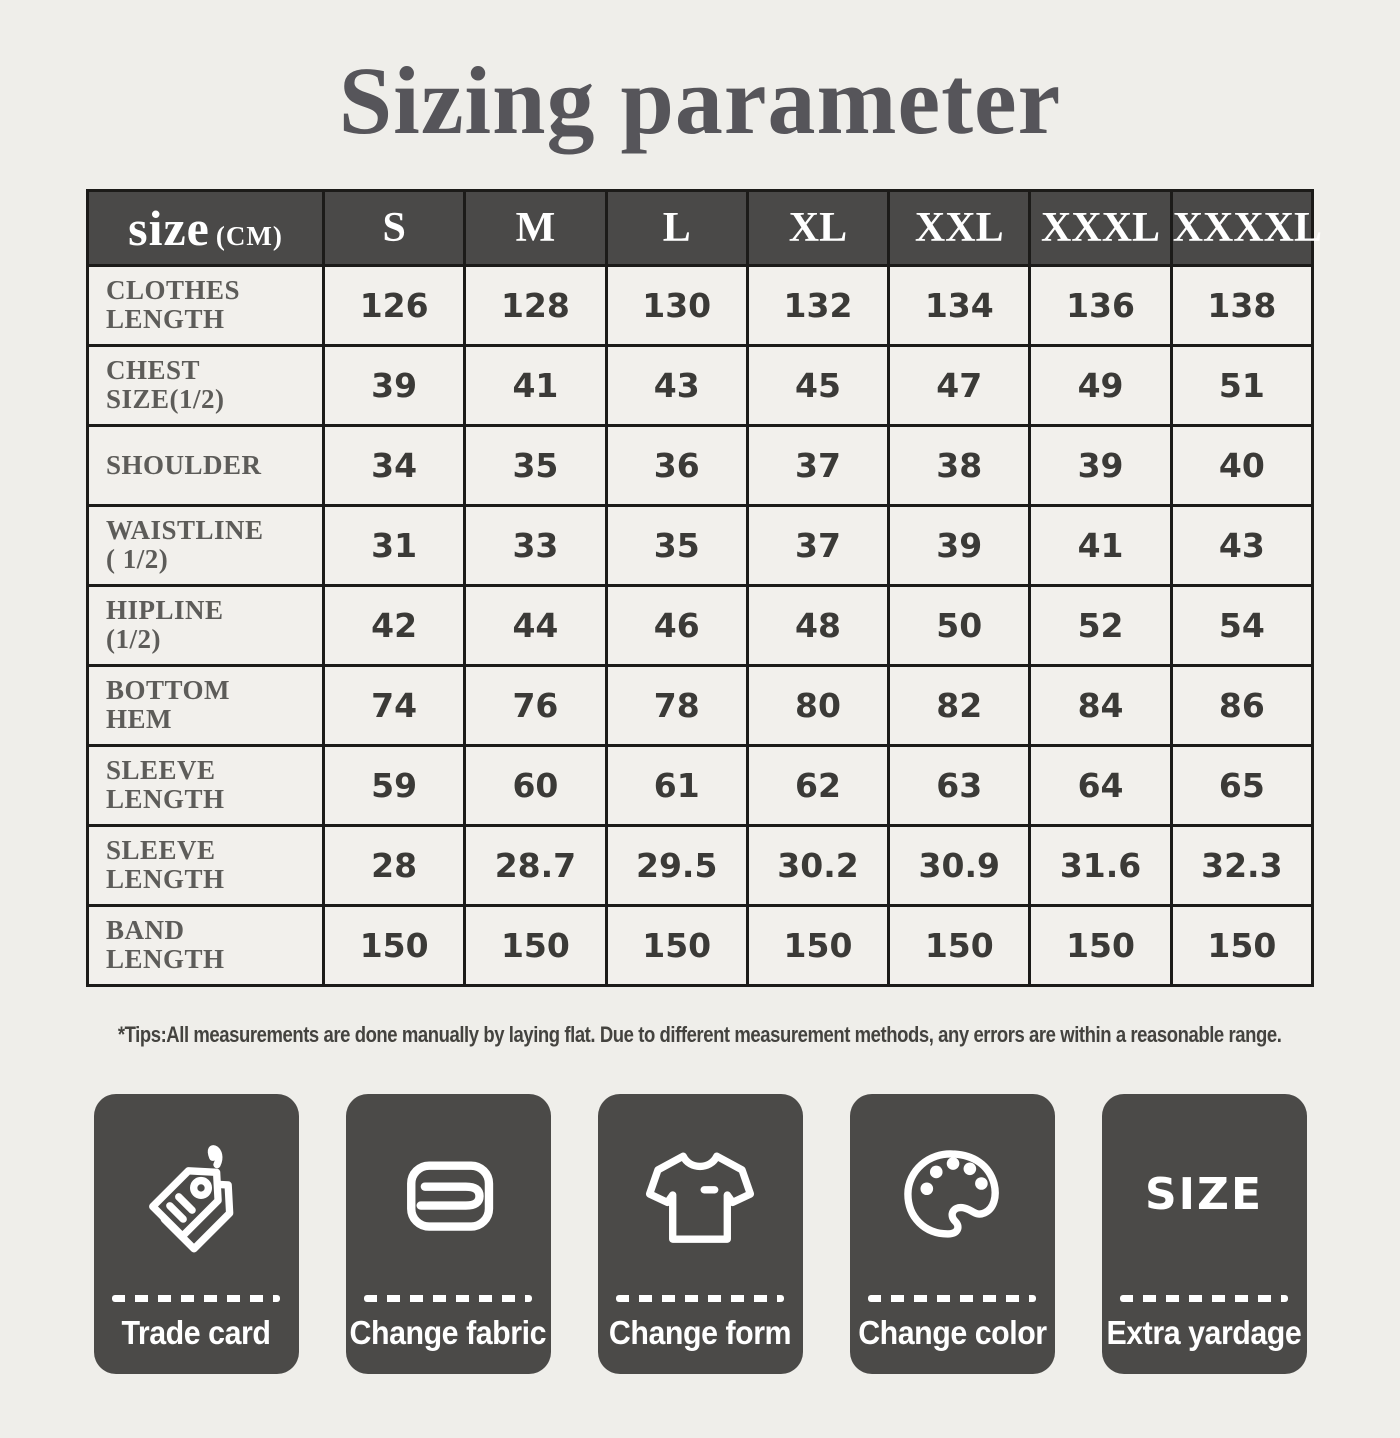 The image size is (1400, 1438). What do you see at coordinates (205, 305) in the screenshot?
I see `row-label: CLOTHES LENGTH` at bounding box center [205, 305].